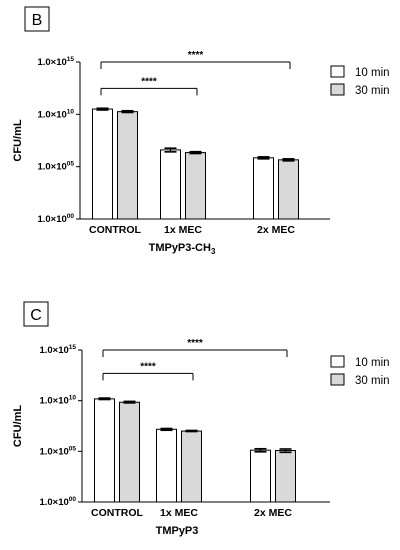  I want to click on x-axis-label: TMPyP3, so click(177, 531).